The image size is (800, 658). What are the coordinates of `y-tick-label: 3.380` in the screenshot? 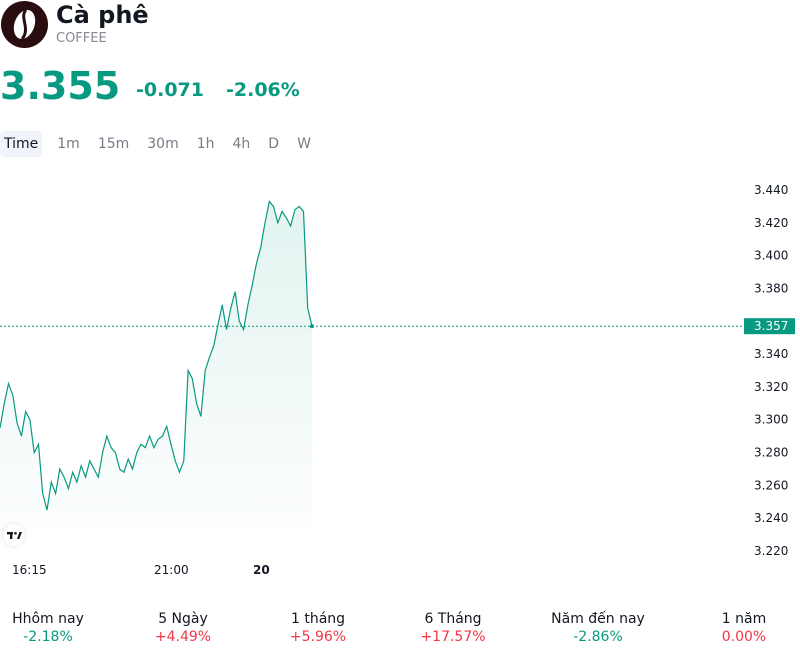 It's located at (771, 288).